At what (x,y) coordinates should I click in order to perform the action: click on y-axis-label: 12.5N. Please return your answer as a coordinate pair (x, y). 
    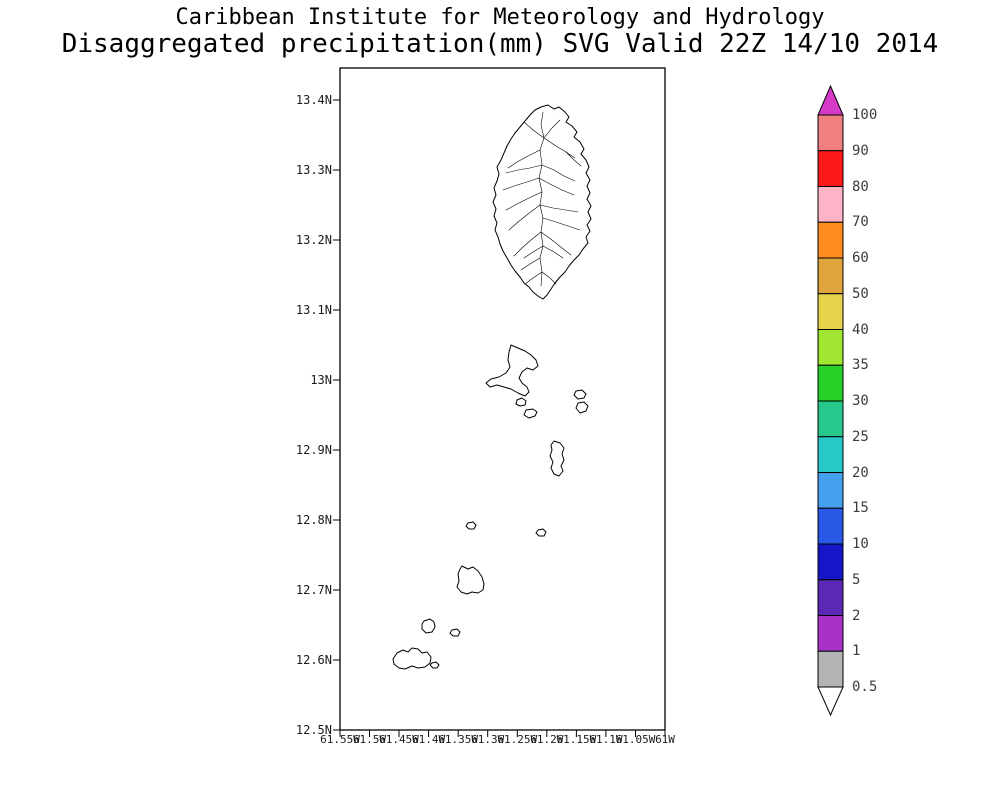
    Looking at the image, I should click on (313, 730).